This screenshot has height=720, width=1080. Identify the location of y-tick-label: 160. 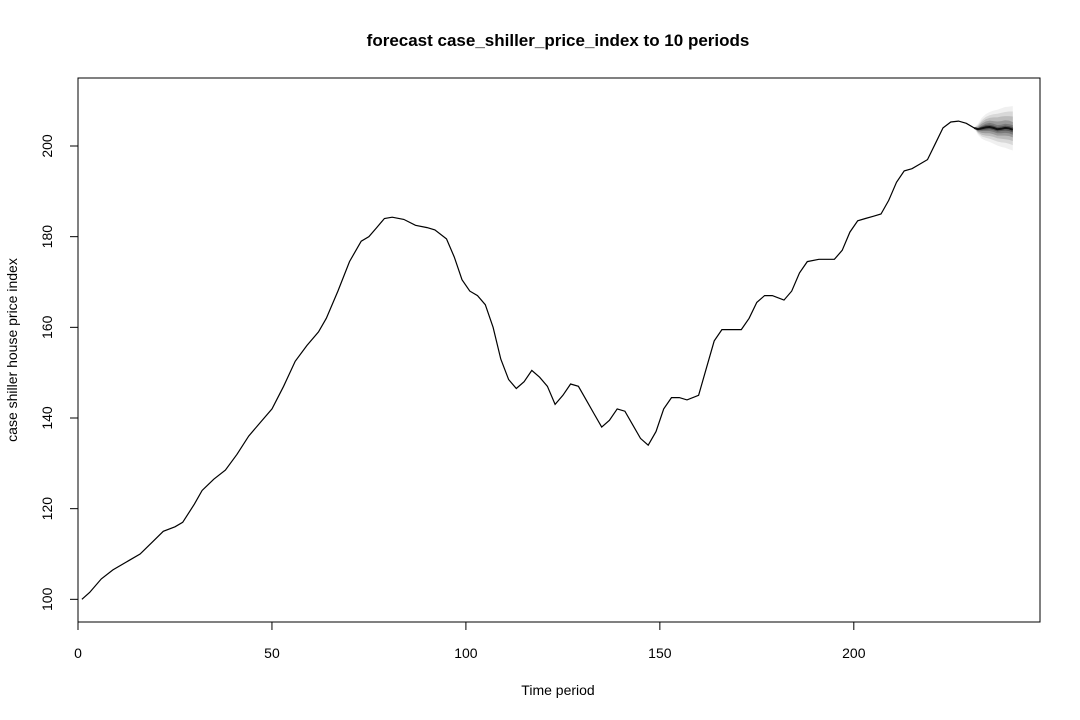
(47, 327).